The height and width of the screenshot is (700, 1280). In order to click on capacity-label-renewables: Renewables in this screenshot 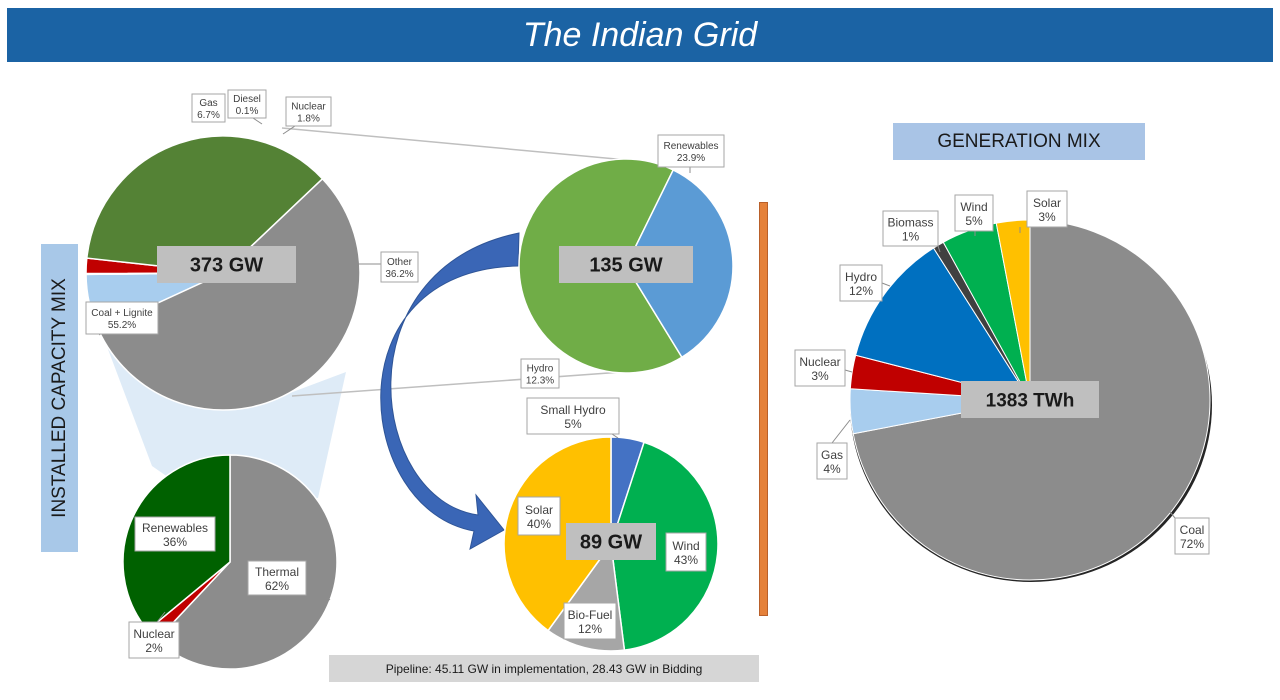, I will do `click(175, 528)`.